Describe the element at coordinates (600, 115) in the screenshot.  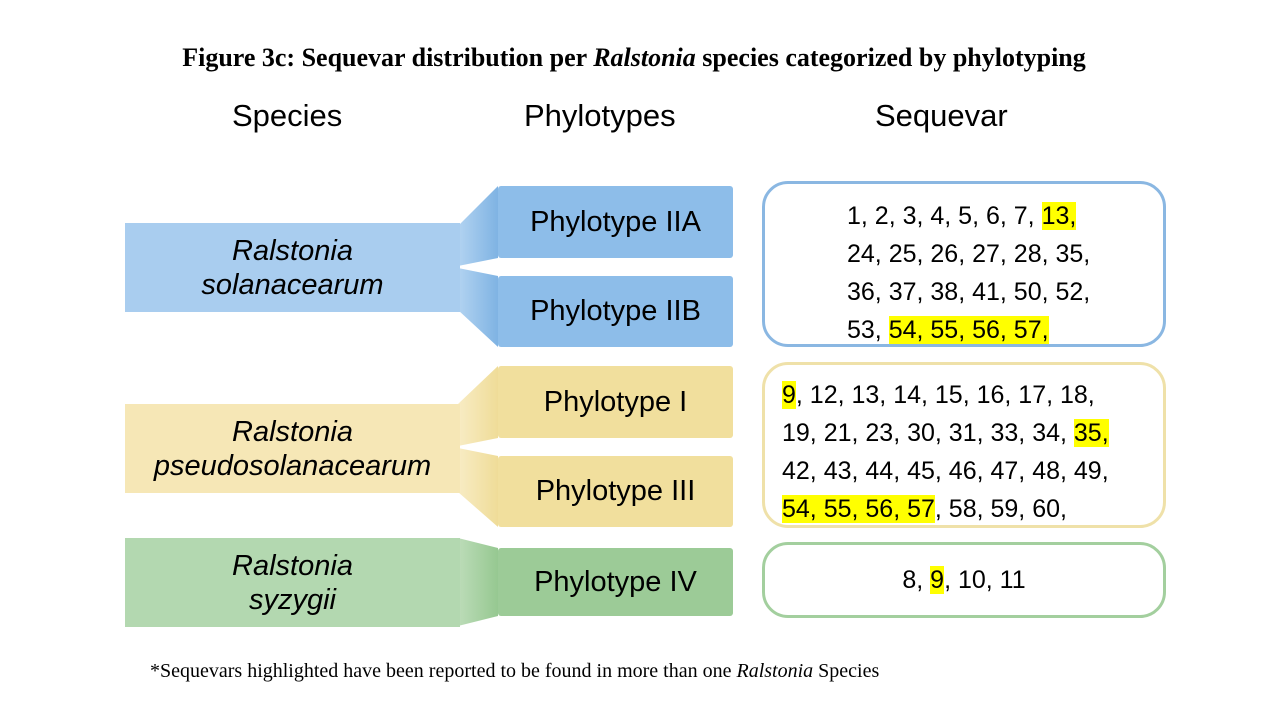
I see `phylotypes-column-header: Phylotypes` at that location.